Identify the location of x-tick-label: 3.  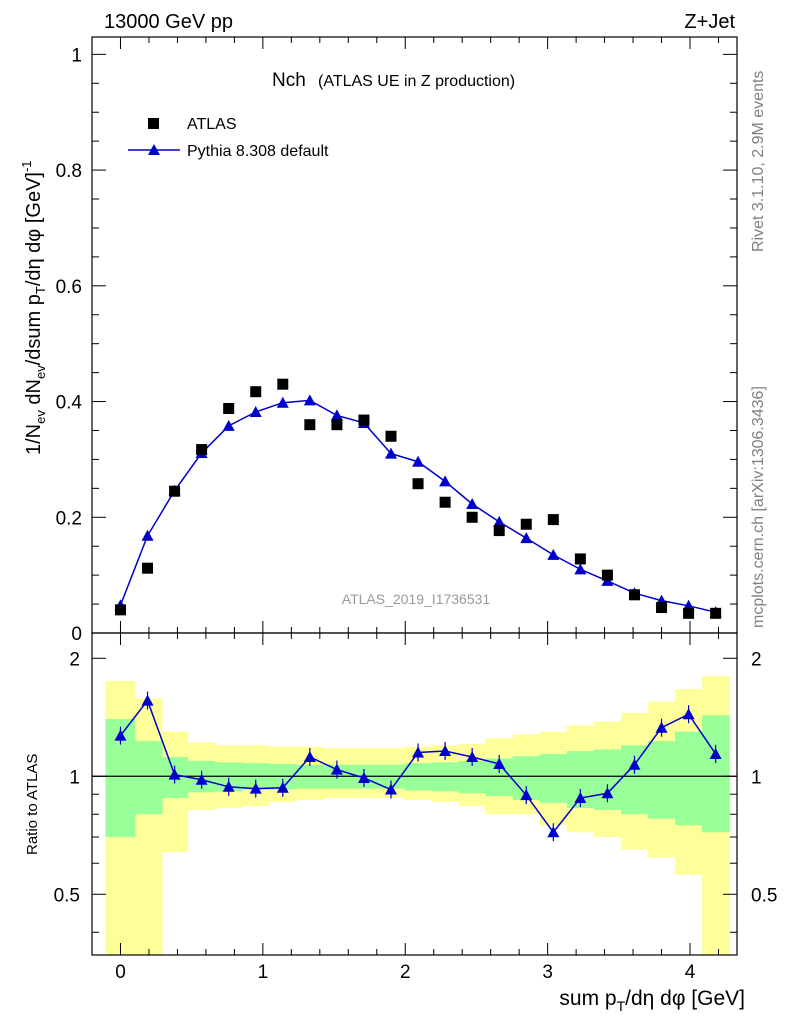
(547, 972).